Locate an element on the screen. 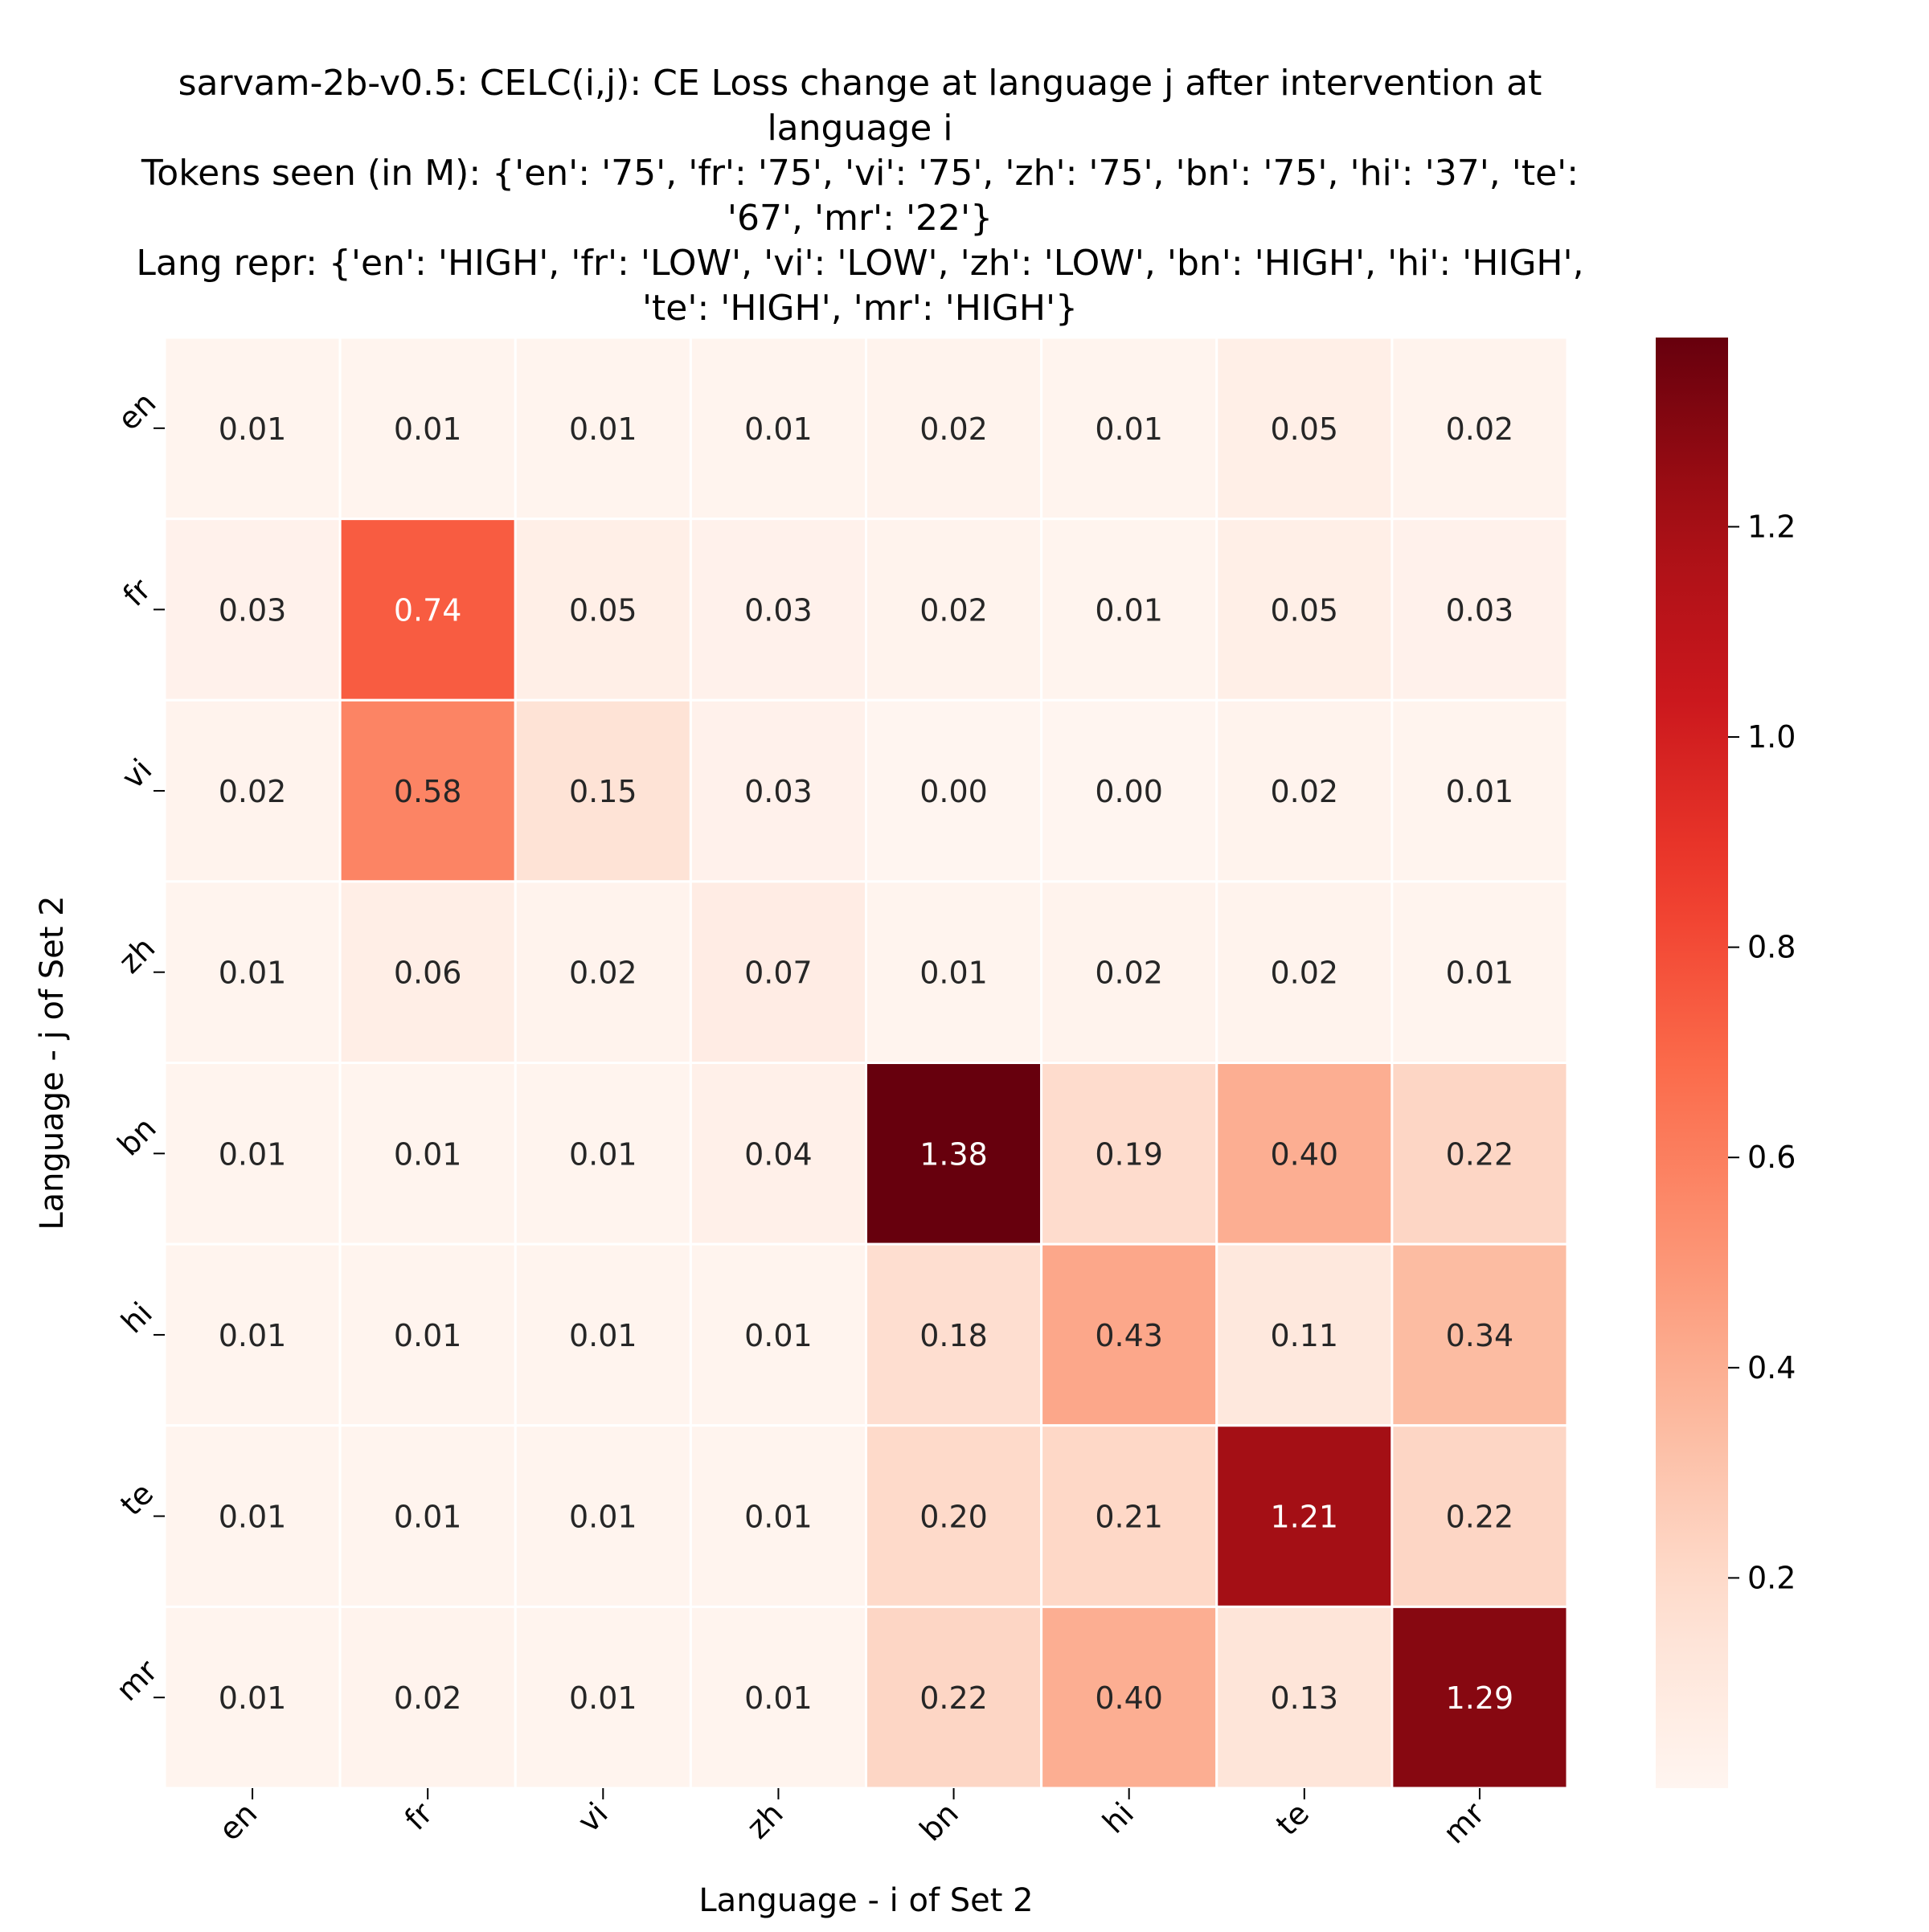 The image size is (1929, 1932). cell-value-label: 1.21 is located at coordinates (1305, 1517).